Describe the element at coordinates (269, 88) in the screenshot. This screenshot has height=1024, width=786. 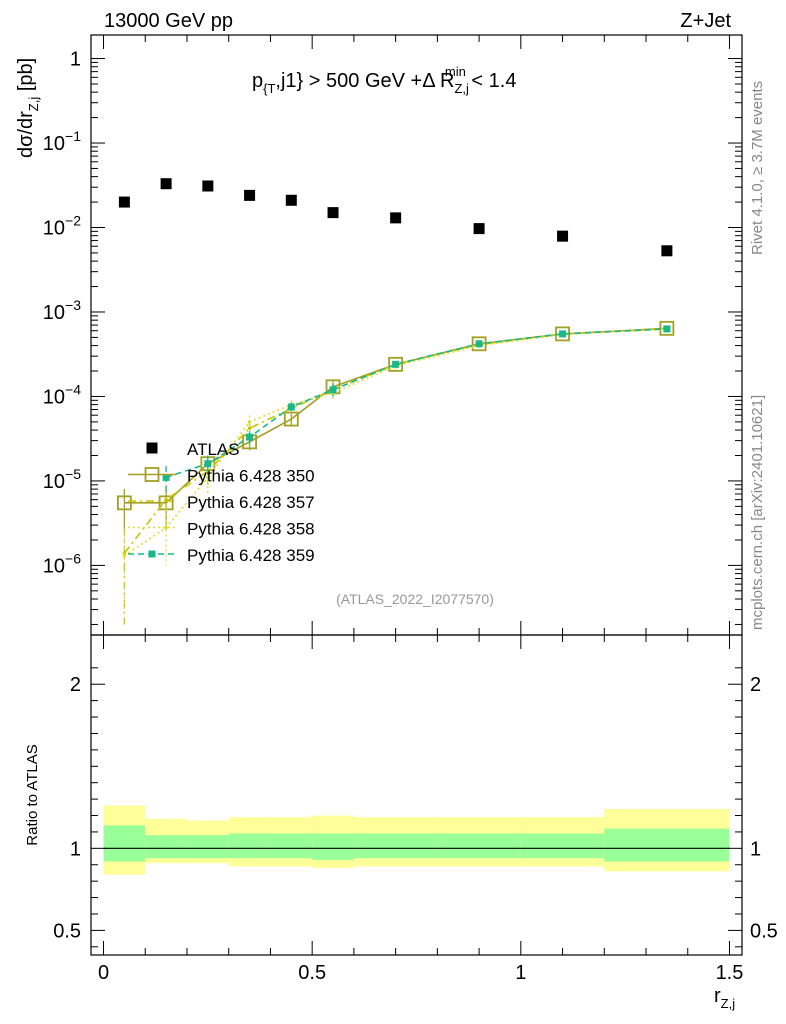
I see `title-p-sub: {T` at that location.